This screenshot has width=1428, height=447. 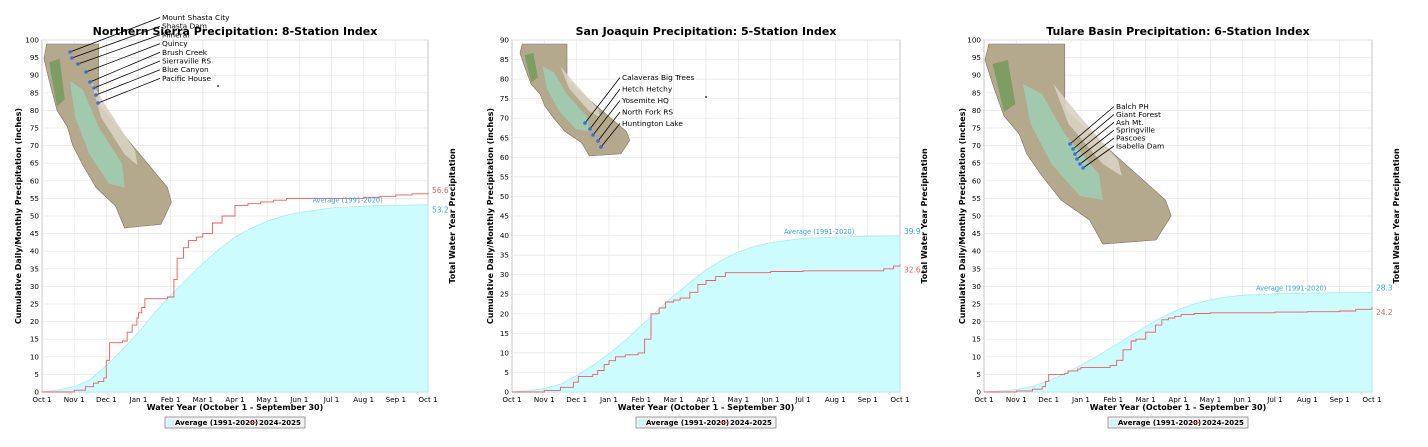 I want to click on station-label: Pacific House, so click(x=186, y=78).